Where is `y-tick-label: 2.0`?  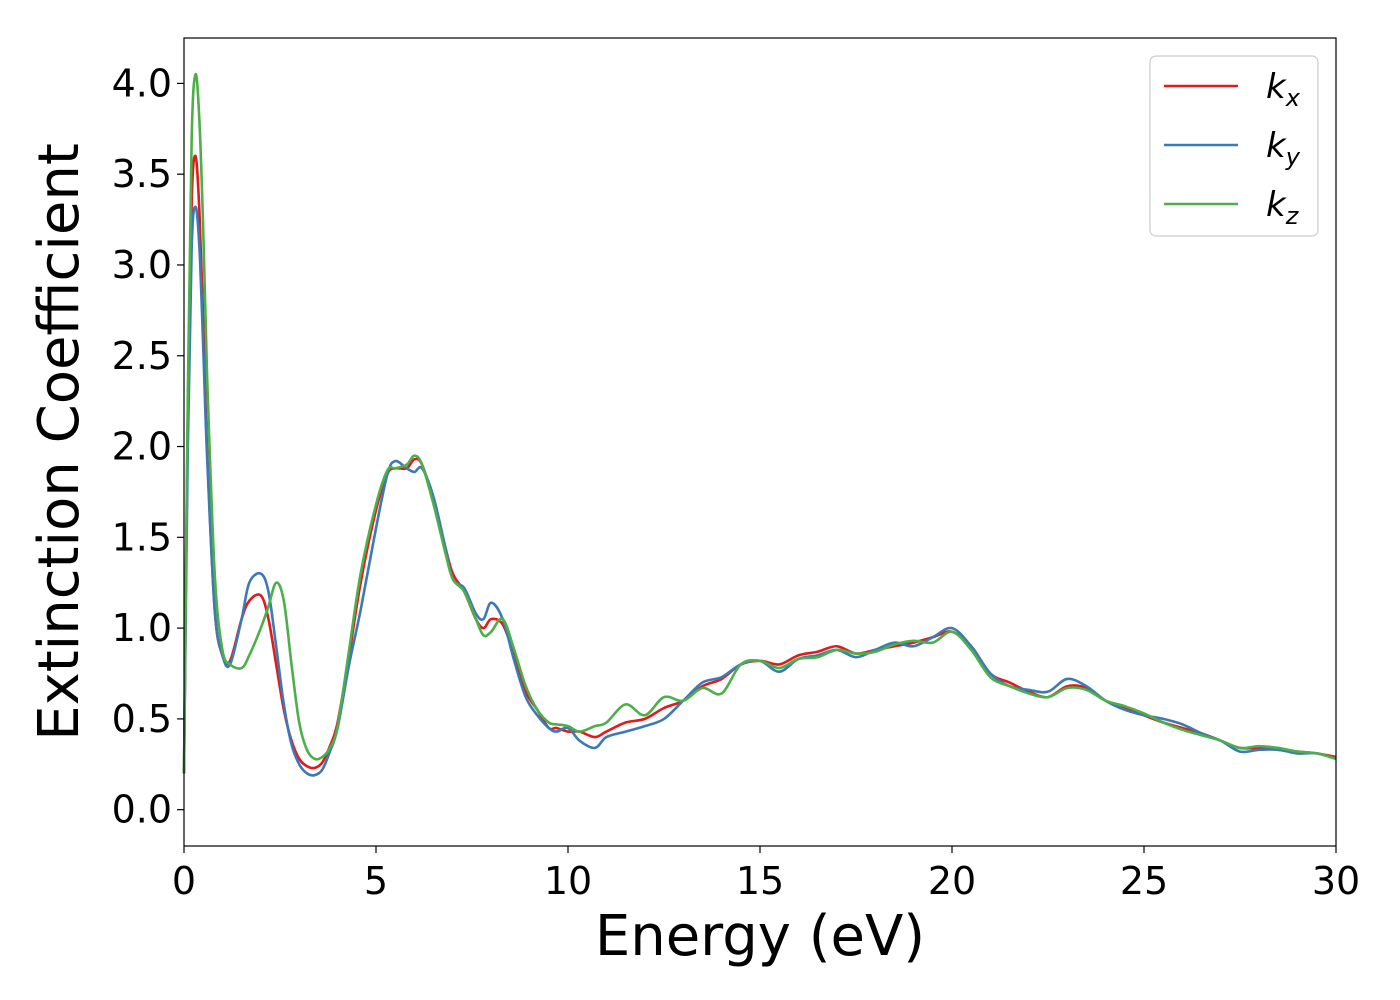 y-tick-label: 2.0 is located at coordinates (142, 447).